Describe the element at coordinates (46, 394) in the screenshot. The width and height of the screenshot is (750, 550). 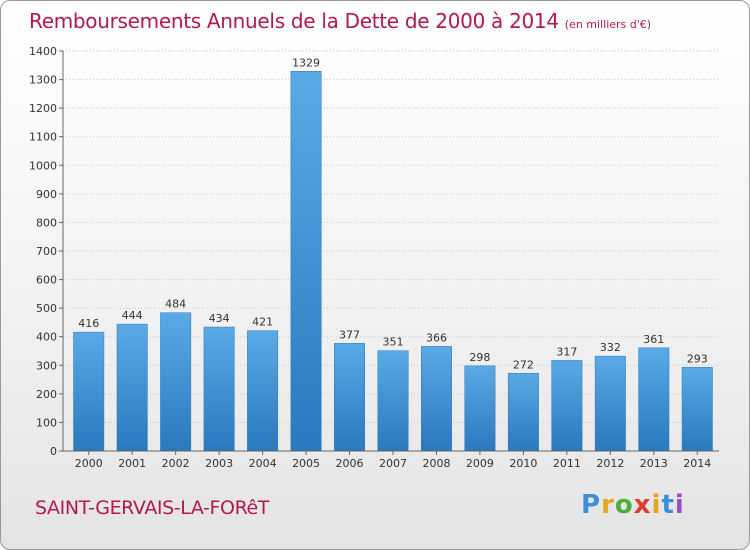
I see `y-tick-label: 200` at that location.